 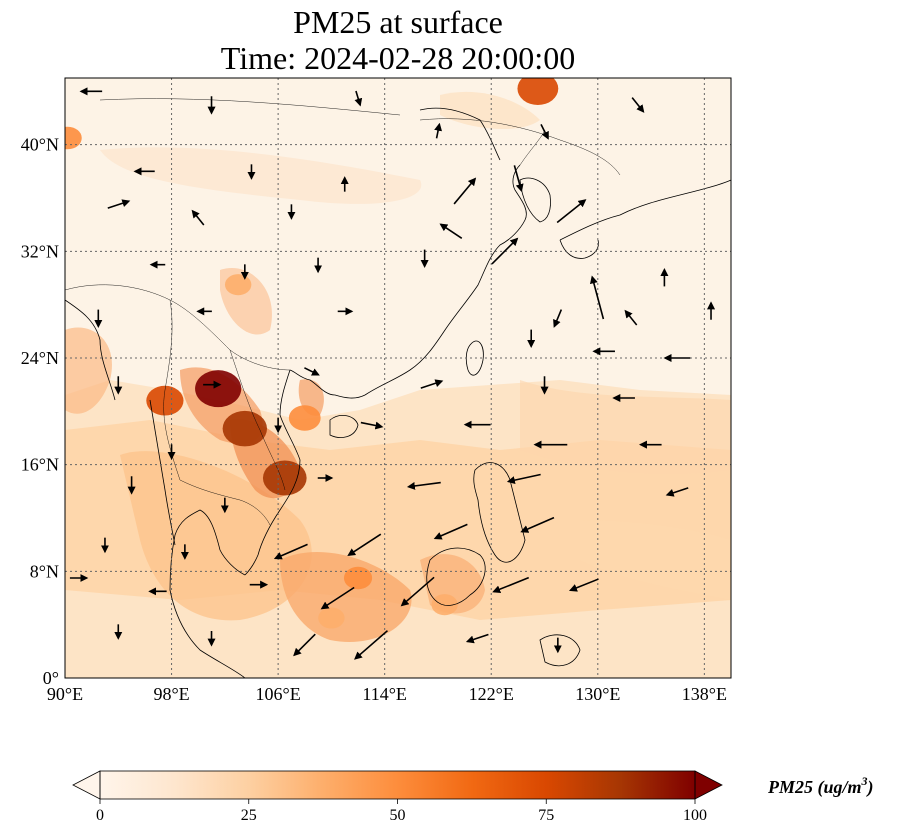 I want to click on colorbar-tick-label: 75, so click(x=546, y=815).